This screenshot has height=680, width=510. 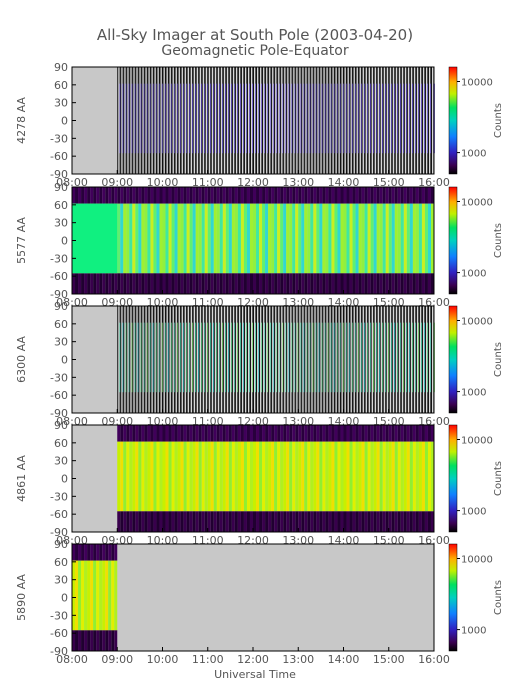 What do you see at coordinates (477, 560) in the screenshot?
I see `colorbar-tick-label: 10000` at bounding box center [477, 560].